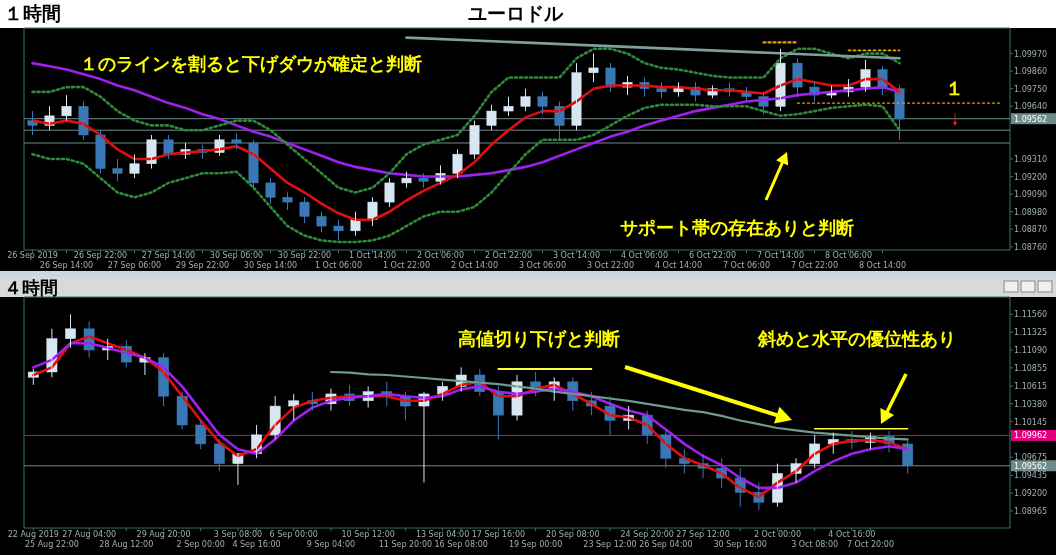 This screenshot has height=555, width=1056. What do you see at coordinates (331, 544) in the screenshot?
I see `x-tick-label: 9 Sep 04:00` at bounding box center [331, 544].